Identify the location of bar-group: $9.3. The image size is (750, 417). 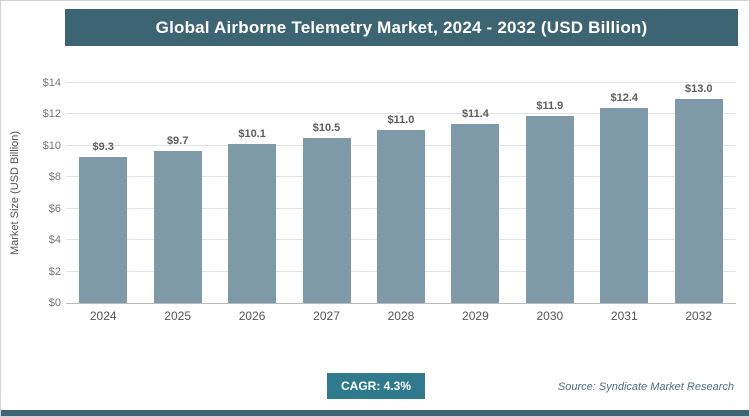
(103, 193).